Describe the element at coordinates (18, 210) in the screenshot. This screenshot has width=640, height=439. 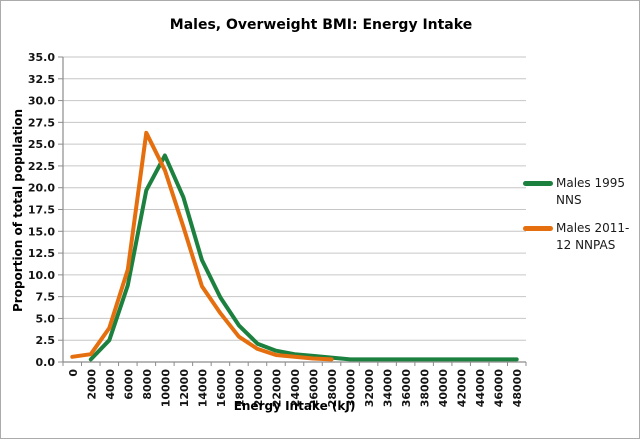
I see `y-axis-title: Proportion of total population` at that location.